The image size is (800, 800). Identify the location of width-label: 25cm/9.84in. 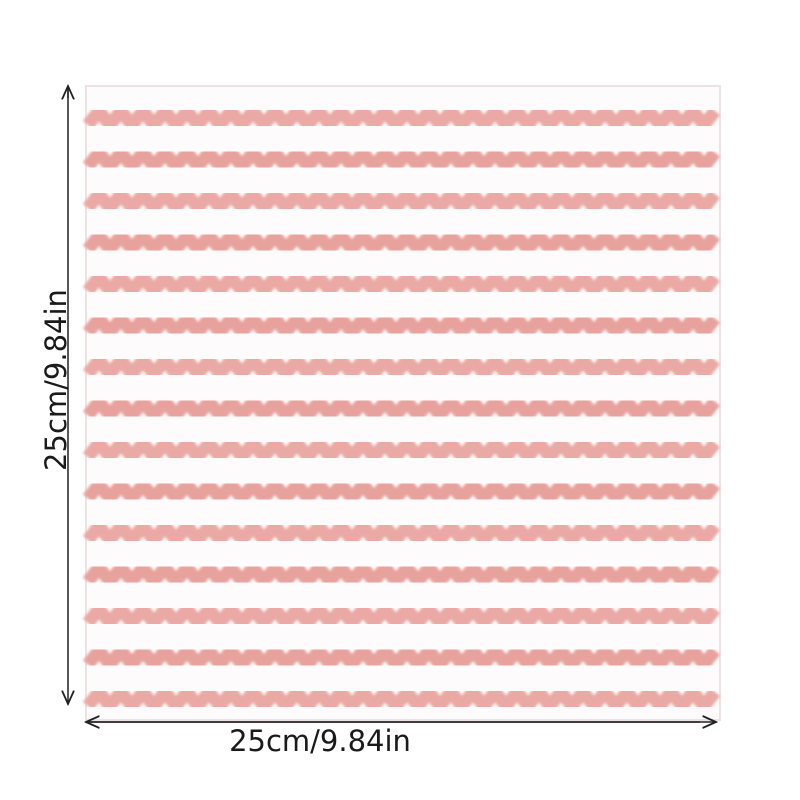
(320, 741).